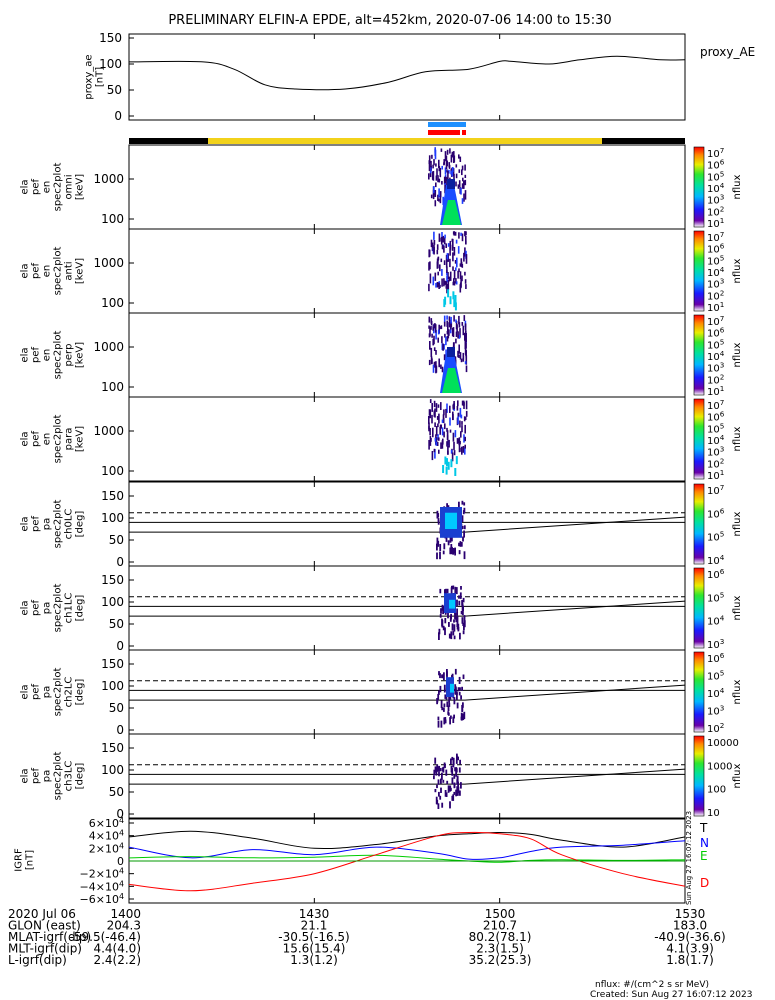 The height and width of the screenshot is (1000, 775). Describe the element at coordinates (314, 949) in the screenshot. I see `ephemeris-value: 15.6(15.4)` at that location.